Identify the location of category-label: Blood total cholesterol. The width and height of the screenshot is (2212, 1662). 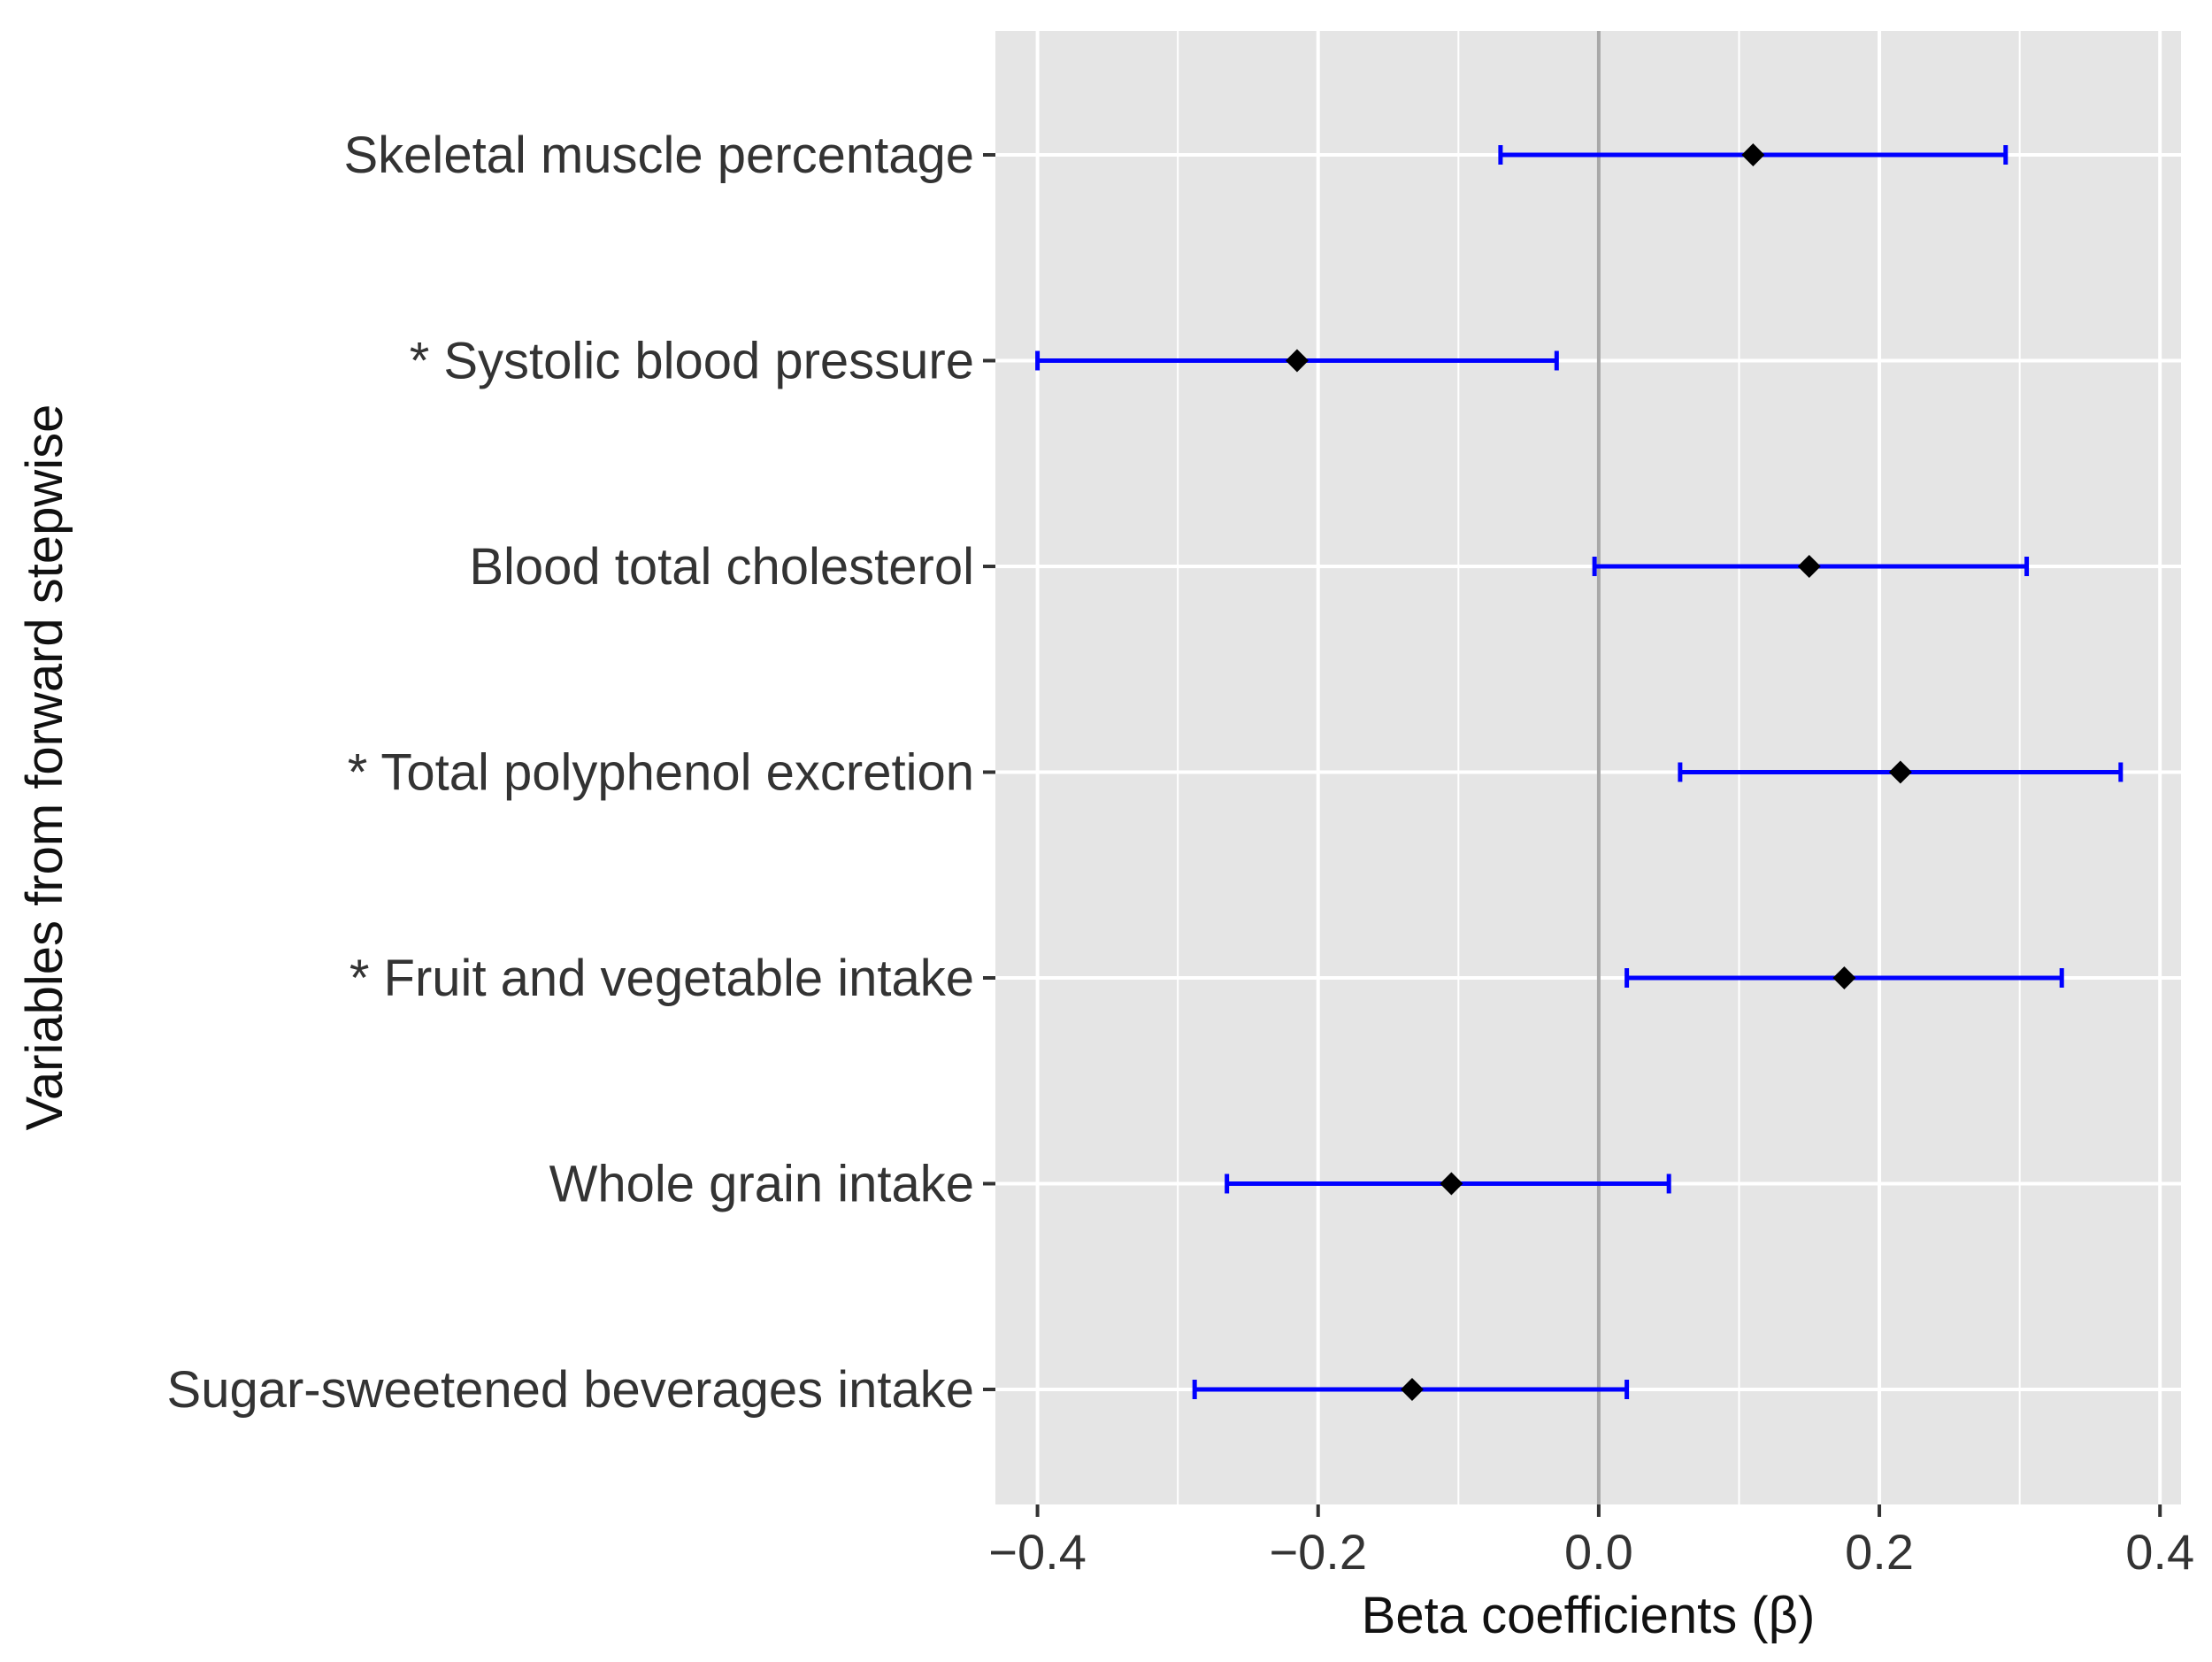
(722, 567).